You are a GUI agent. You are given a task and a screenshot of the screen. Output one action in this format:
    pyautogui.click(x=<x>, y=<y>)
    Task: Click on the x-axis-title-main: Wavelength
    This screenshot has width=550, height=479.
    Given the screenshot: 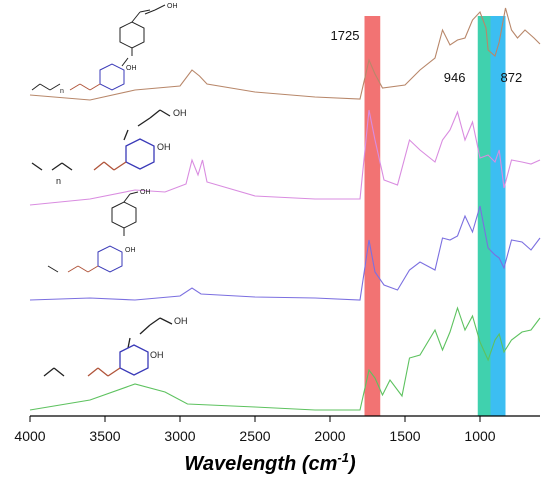 What is the action you would take?
    pyautogui.click(x=240, y=464)
    